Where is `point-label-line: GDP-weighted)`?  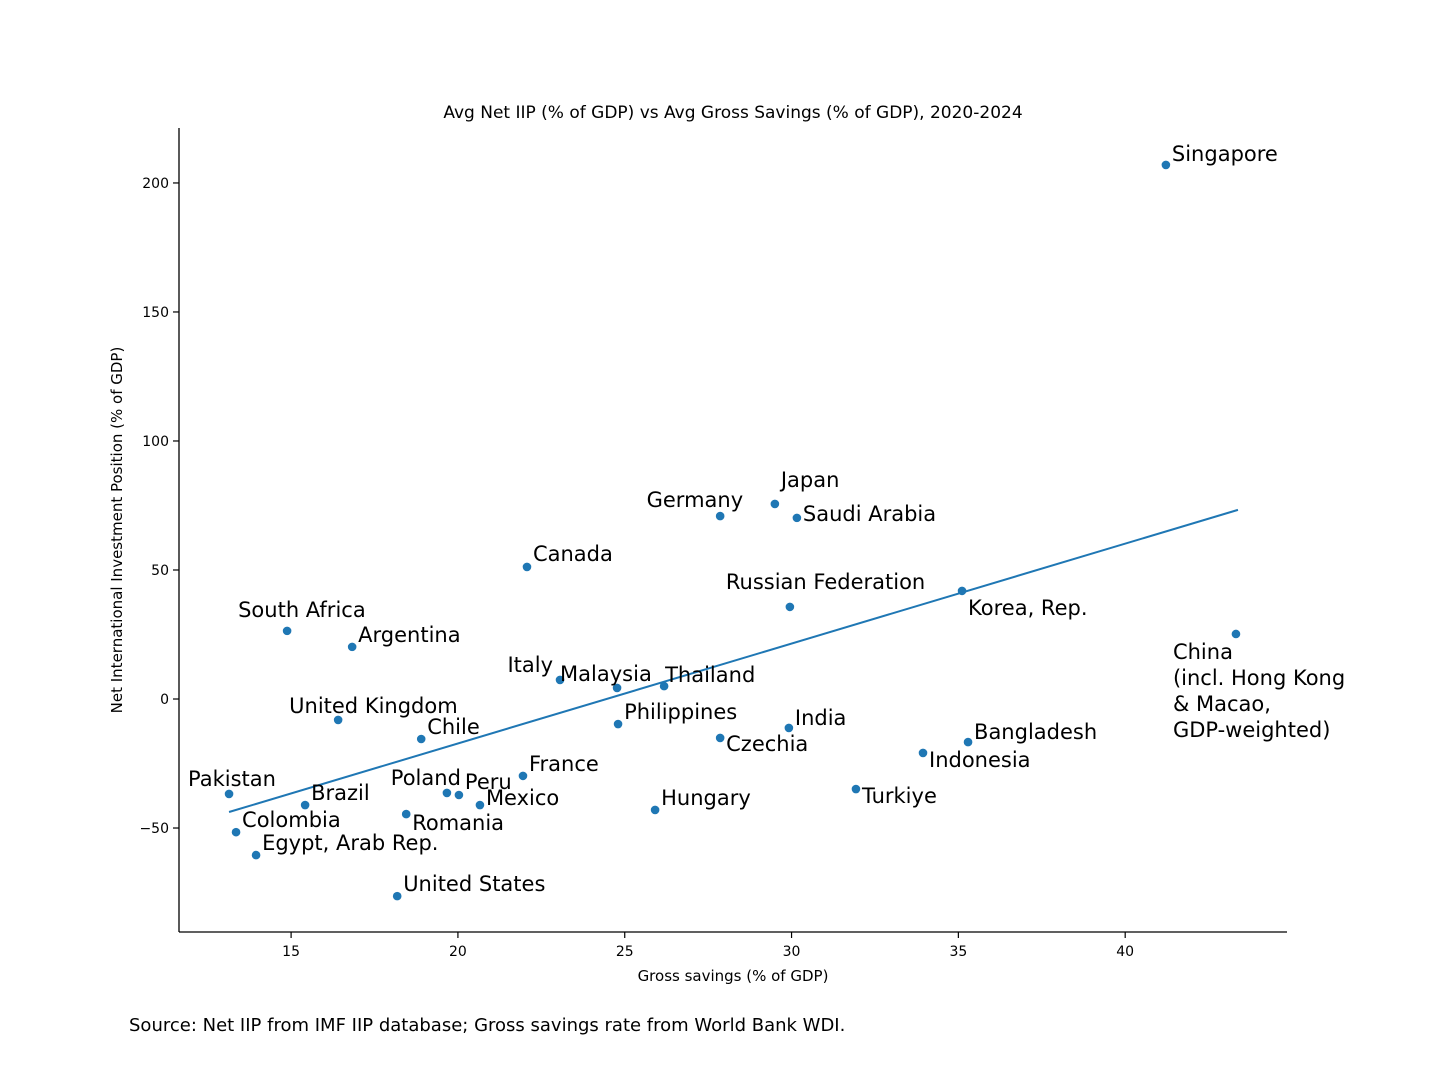
point-label-line: GDP-weighted) is located at coordinates (1251, 730).